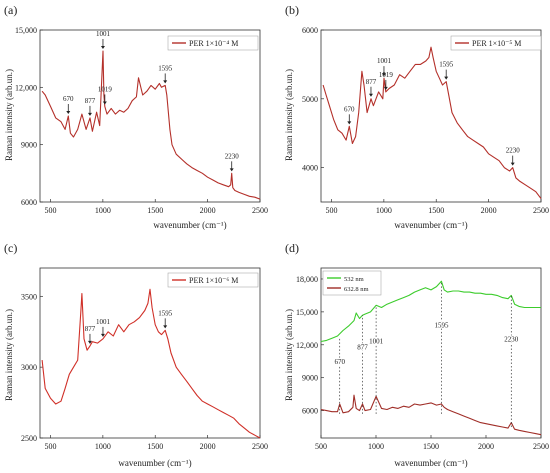 This screenshot has height=473, width=550. What do you see at coordinates (292, 10) in the screenshot?
I see `panel-letter: (b)` at bounding box center [292, 10].